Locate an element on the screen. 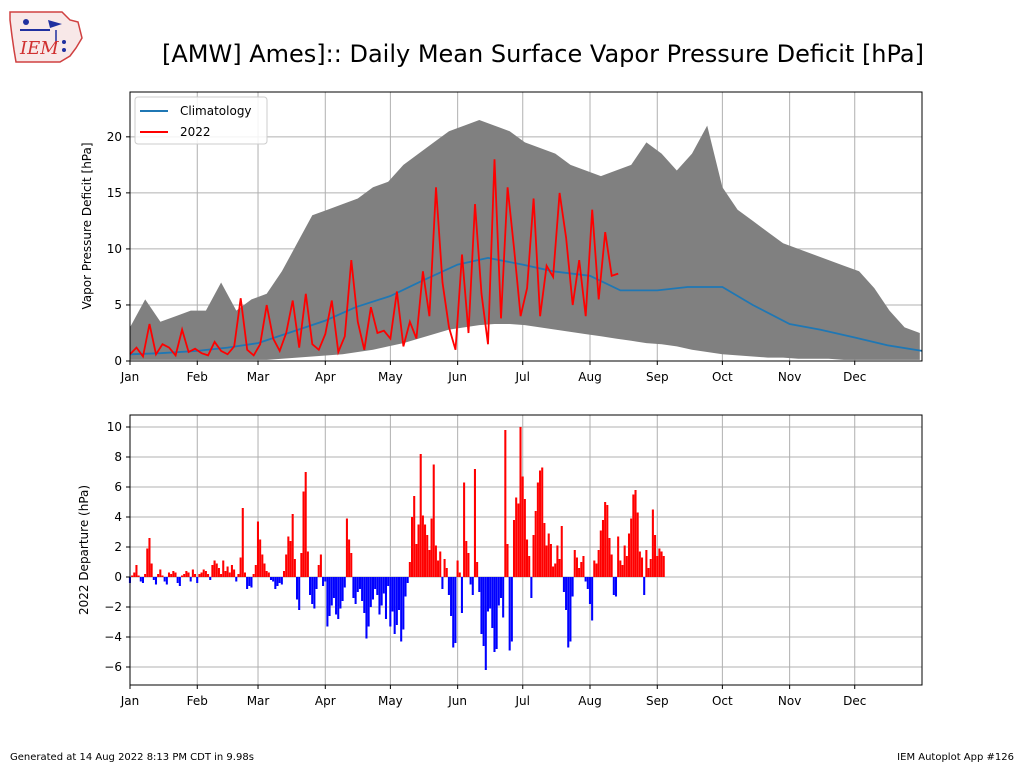 This screenshot has width=1024, height=768. legend-label-2022: 2022 is located at coordinates (195, 132).